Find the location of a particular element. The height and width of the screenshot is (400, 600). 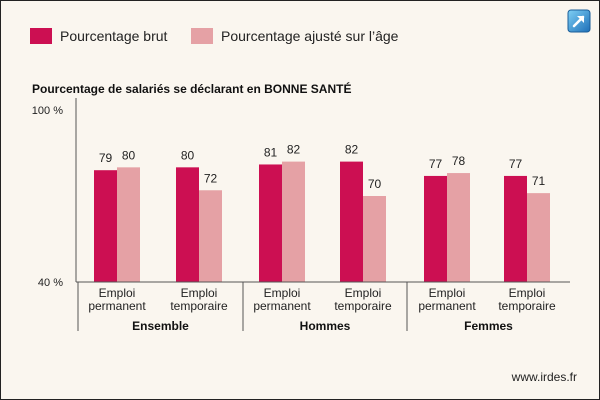

data-label-brut-3: 82 is located at coordinates (352, 150).